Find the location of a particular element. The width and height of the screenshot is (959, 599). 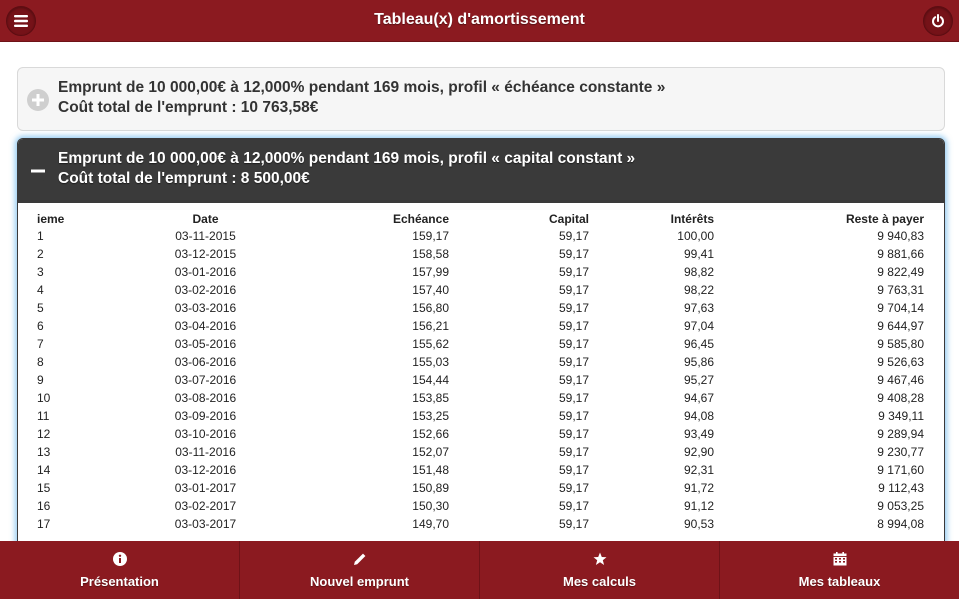

cell-reste: 9 053,25 is located at coordinates (900, 506).